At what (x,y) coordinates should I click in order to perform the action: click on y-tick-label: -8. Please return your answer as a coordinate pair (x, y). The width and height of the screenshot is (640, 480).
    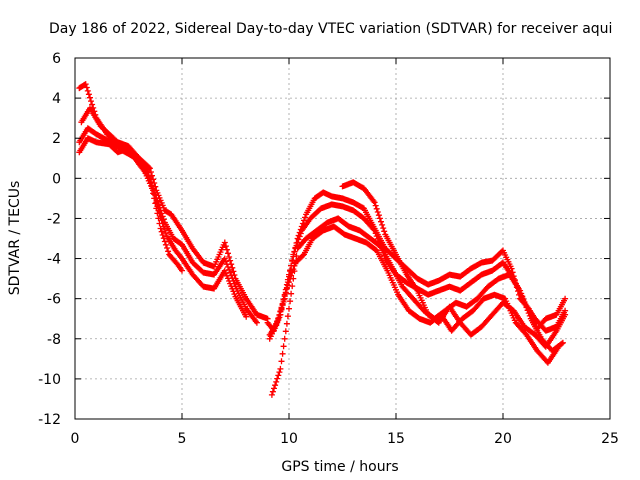
    Looking at the image, I should click on (54, 340).